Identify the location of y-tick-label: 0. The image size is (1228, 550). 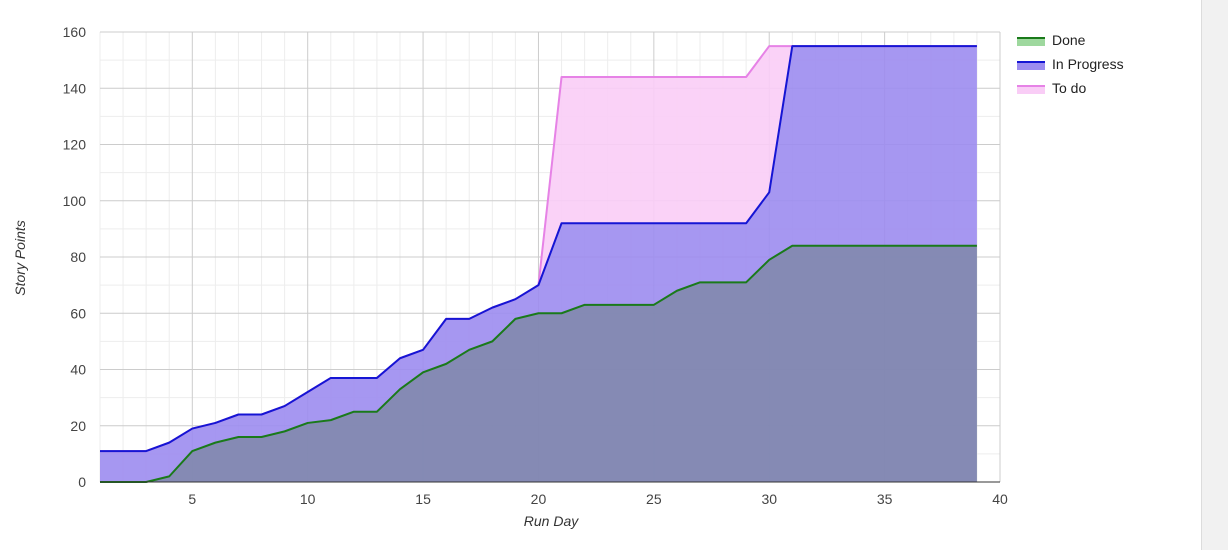
(82, 482).